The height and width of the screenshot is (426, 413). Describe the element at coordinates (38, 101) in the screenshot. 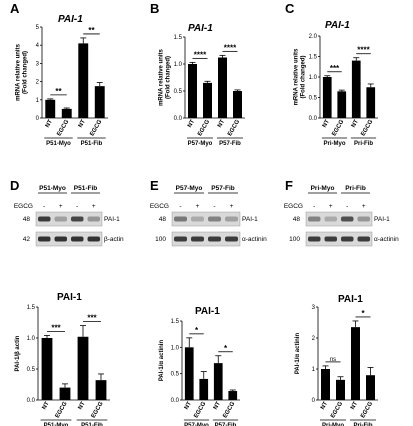

I see `y-tick-label: 1` at that location.